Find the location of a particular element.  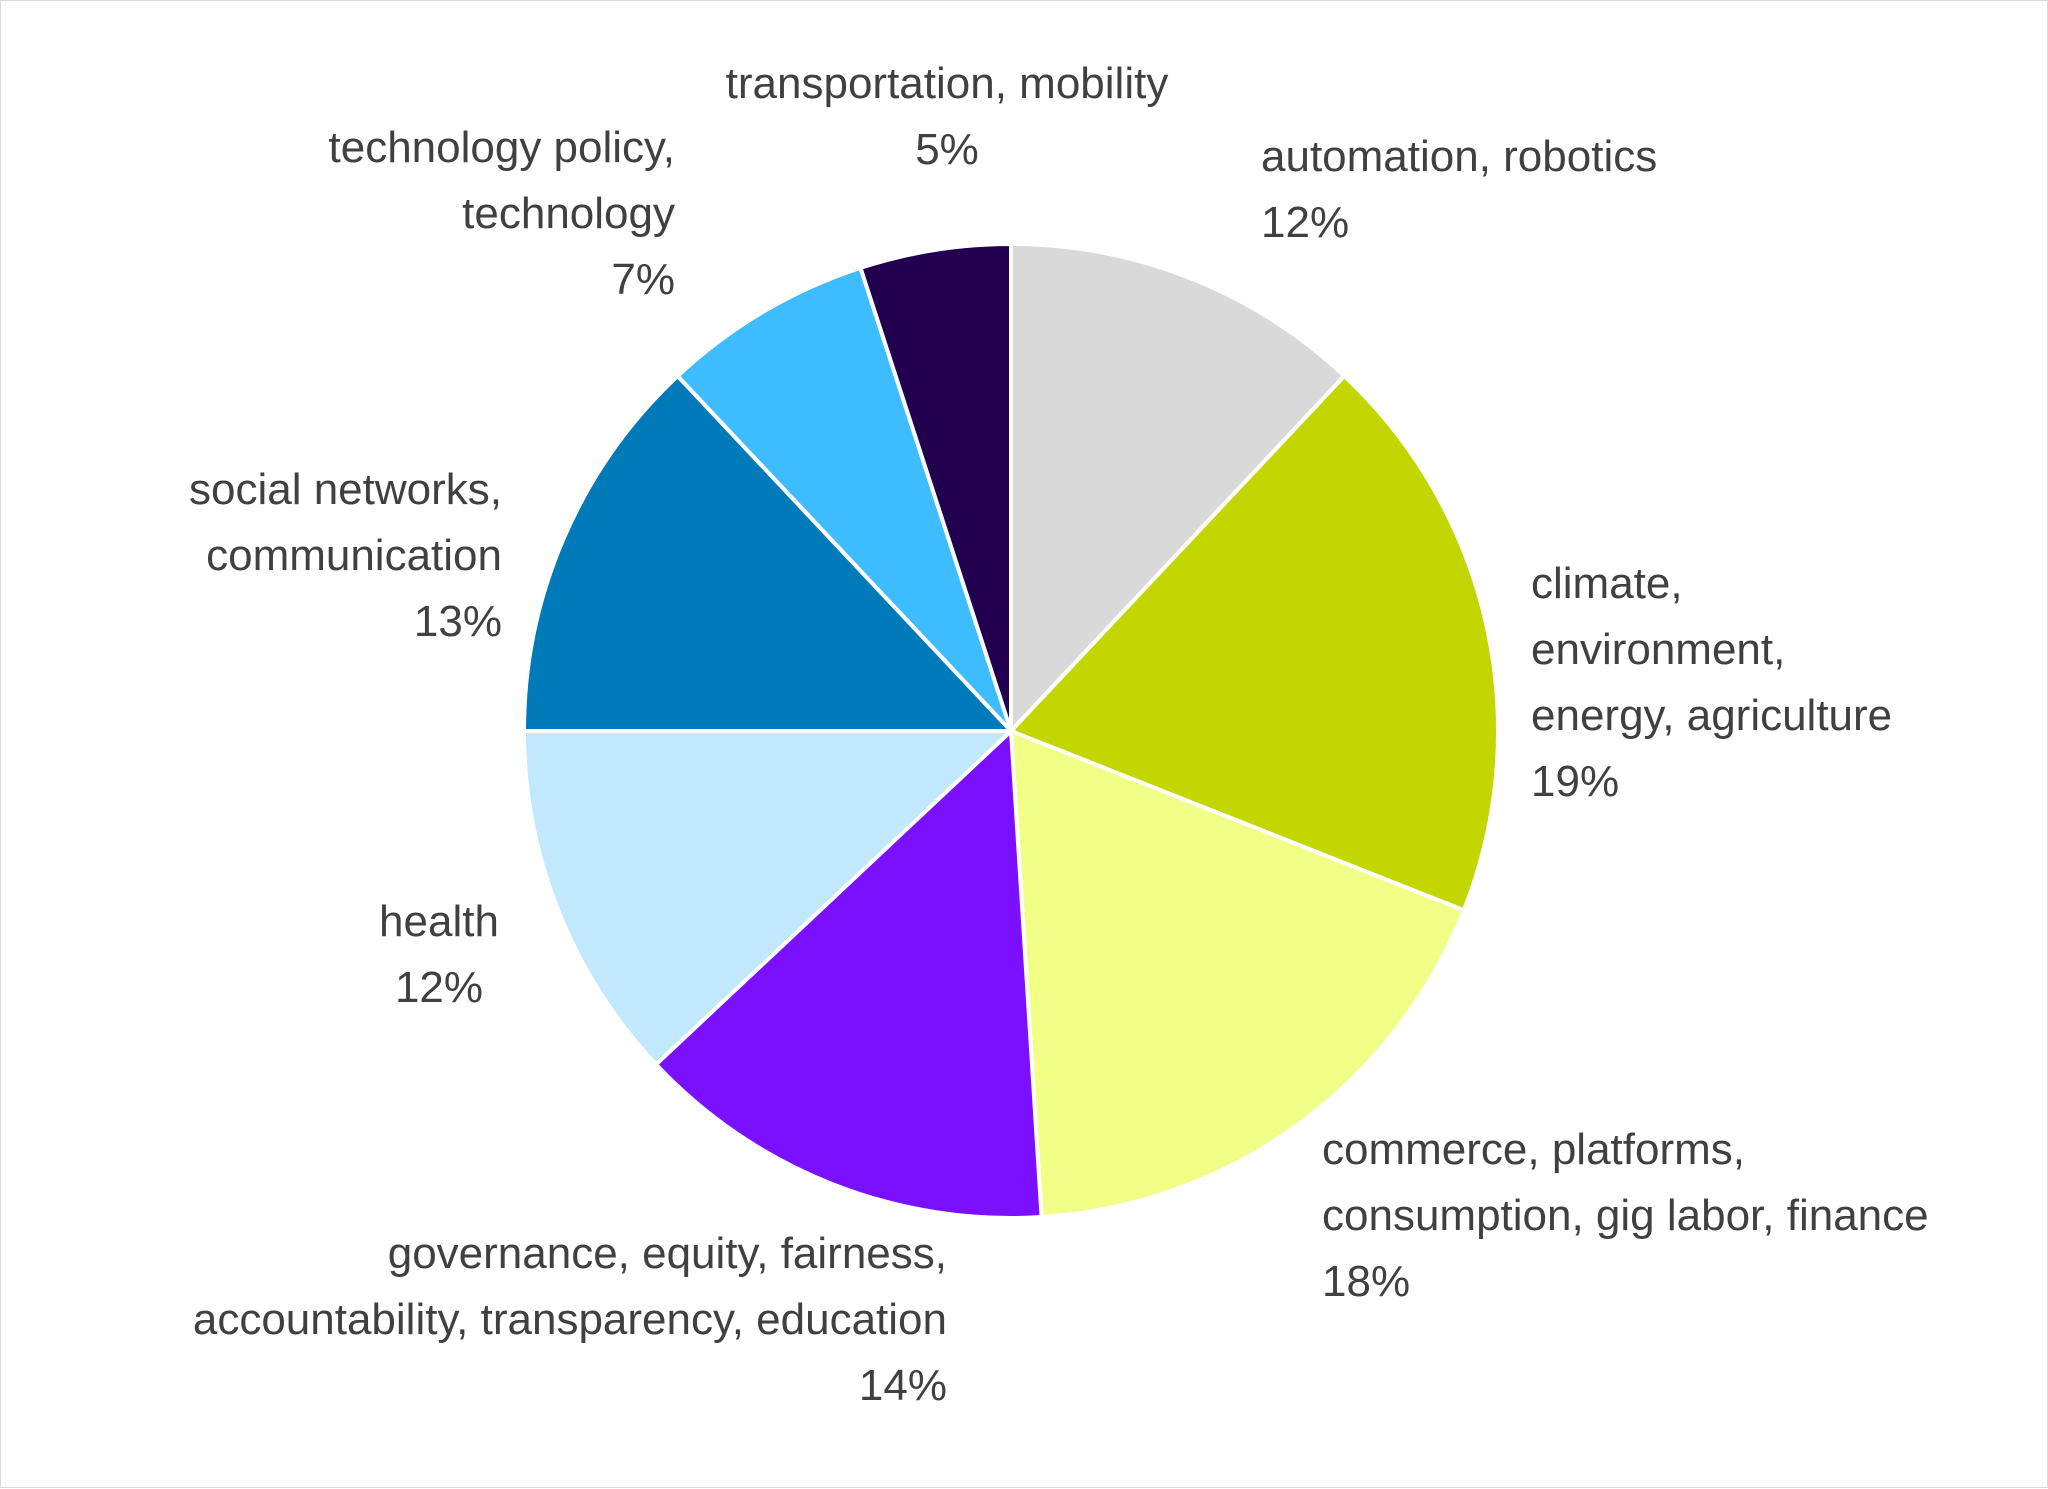

slice-label-line: communication is located at coordinates (354, 555).